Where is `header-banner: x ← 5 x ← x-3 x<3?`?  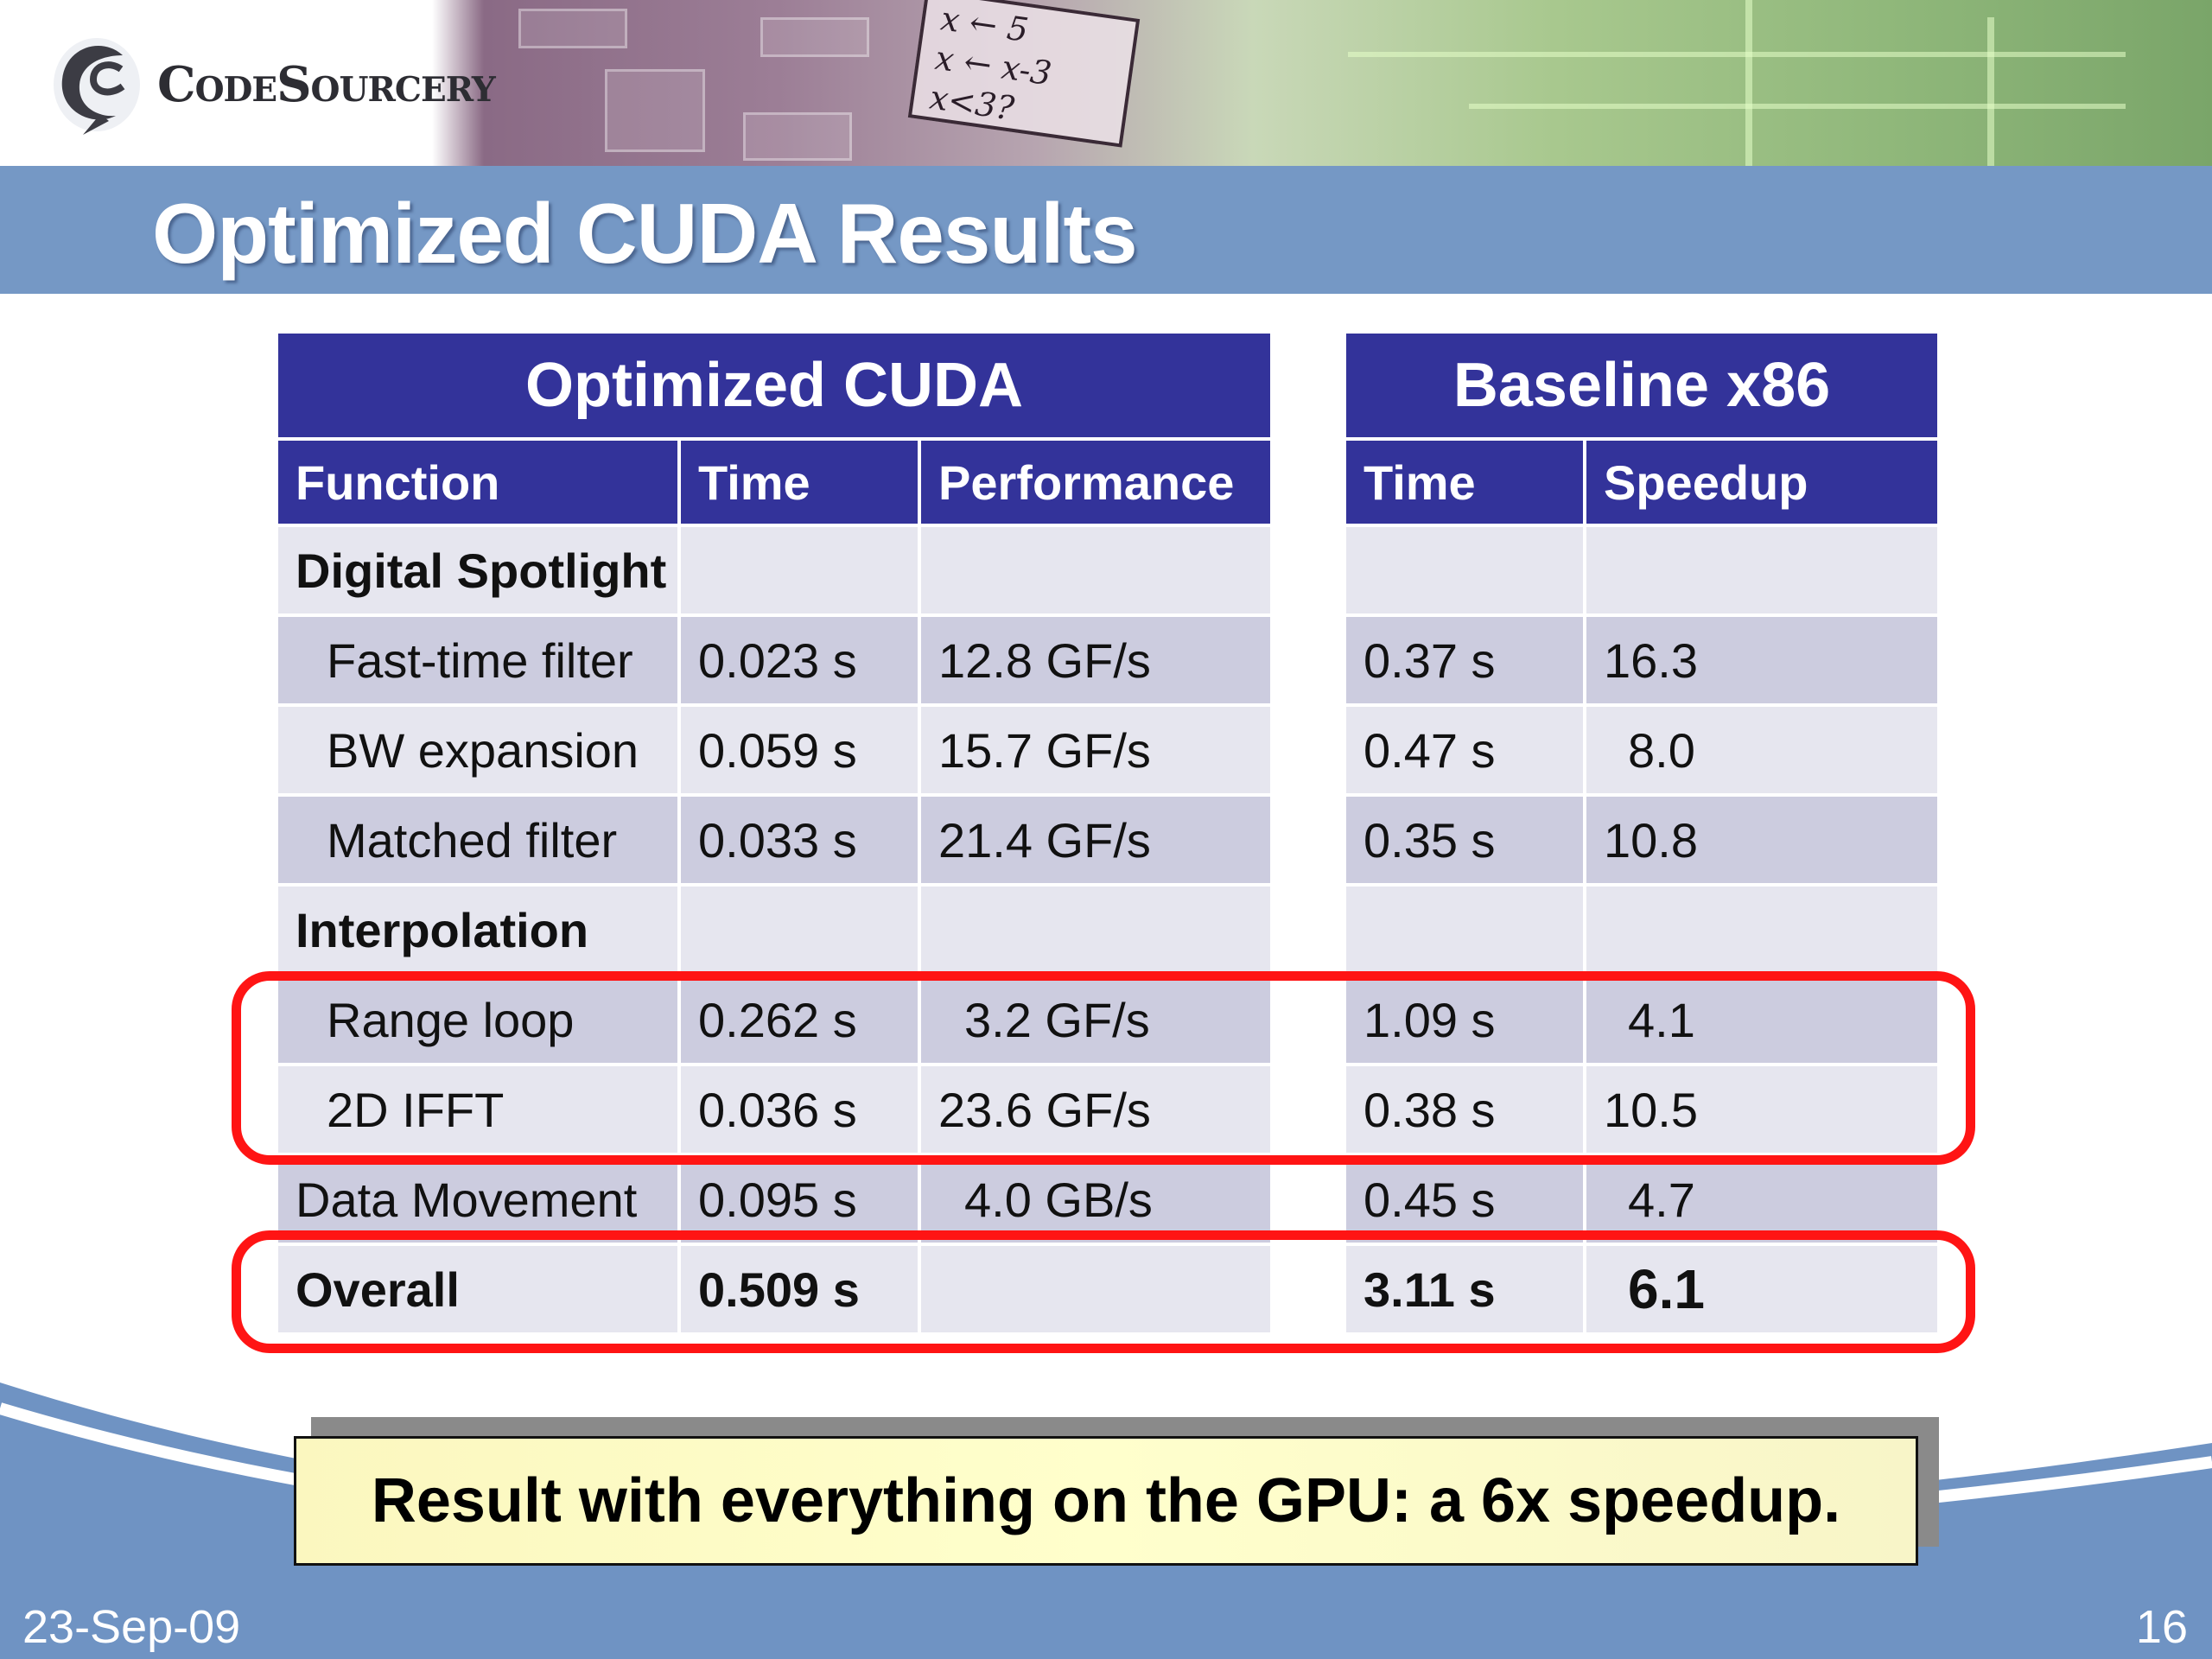
header-banner: x ← 5 x ← x-3 x<3? is located at coordinates (1106, 83).